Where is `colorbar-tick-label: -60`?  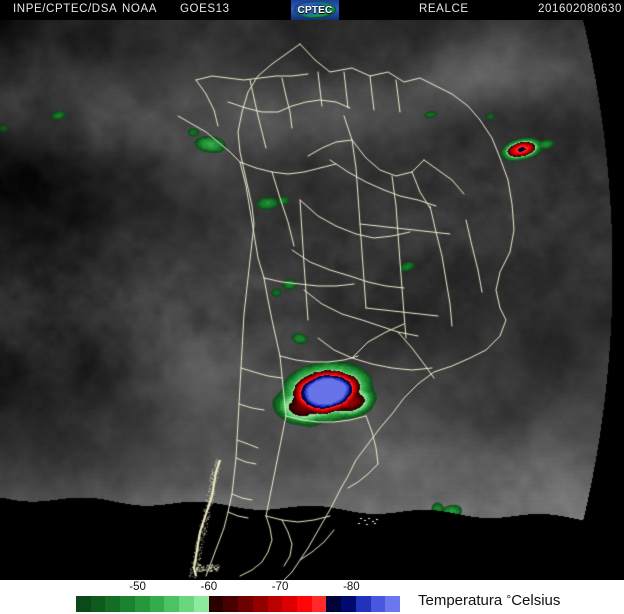 colorbar-tick-label: -60 is located at coordinates (209, 587).